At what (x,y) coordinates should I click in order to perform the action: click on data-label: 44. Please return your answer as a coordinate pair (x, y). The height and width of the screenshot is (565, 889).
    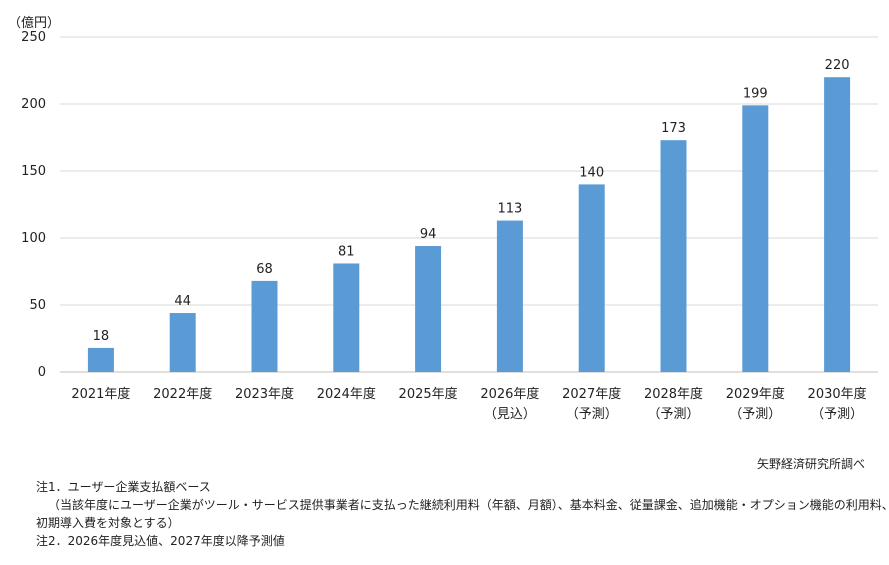
    Looking at the image, I should click on (182, 301).